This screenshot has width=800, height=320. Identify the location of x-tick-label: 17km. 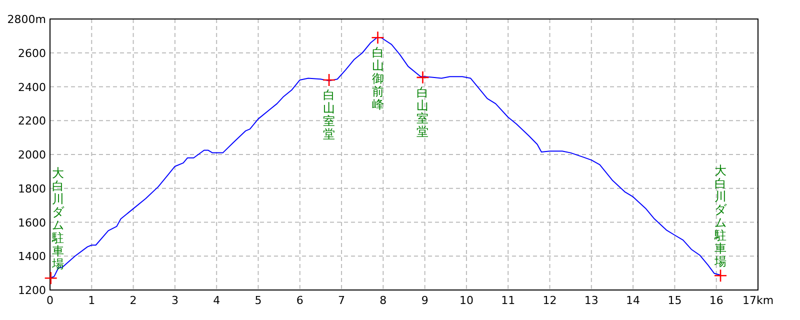
(758, 300).